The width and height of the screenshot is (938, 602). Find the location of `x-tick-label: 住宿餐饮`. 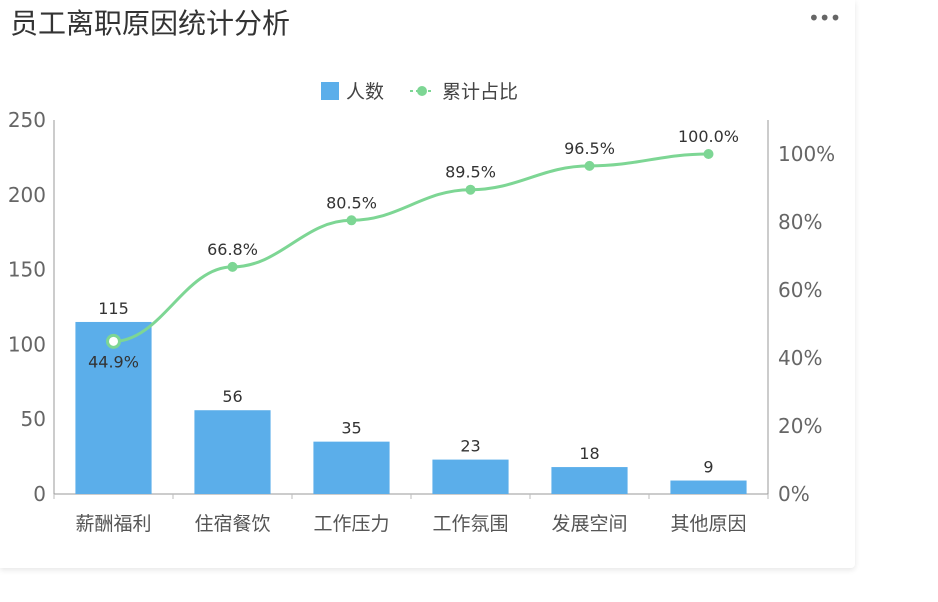

x-tick-label: 住宿餐饮 is located at coordinates (232, 524).